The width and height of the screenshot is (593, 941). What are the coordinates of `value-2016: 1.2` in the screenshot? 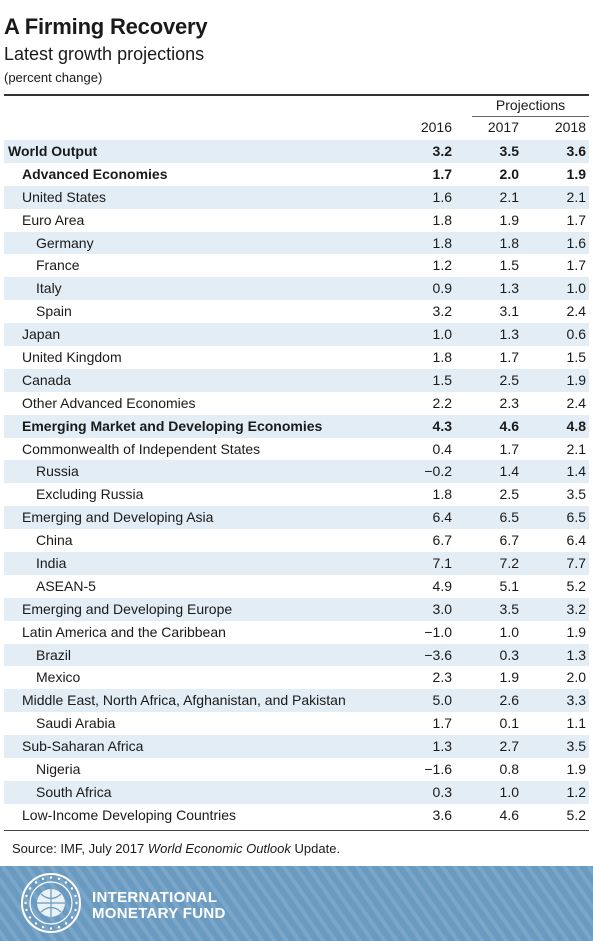 It's located at (442, 265).